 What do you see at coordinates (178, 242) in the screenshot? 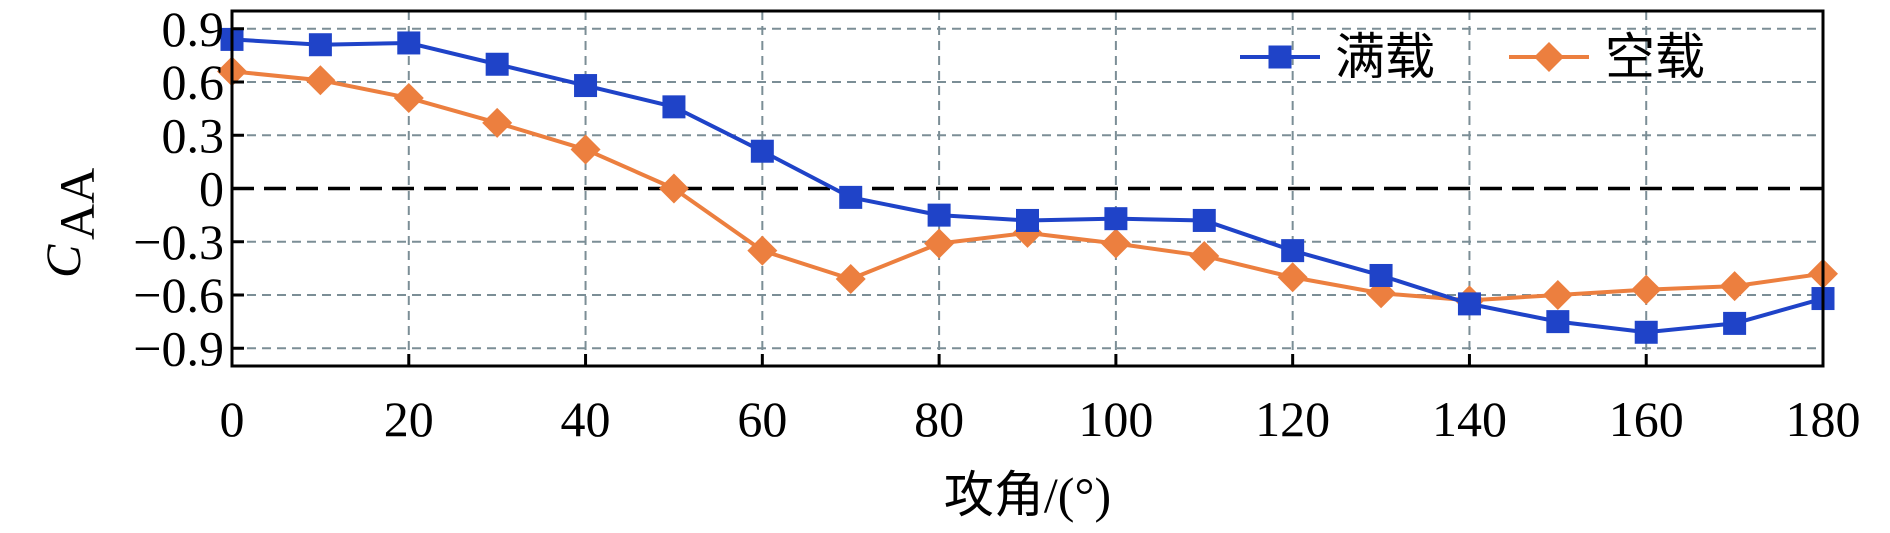
I see `y-tick-label: −0.3` at bounding box center [178, 242].